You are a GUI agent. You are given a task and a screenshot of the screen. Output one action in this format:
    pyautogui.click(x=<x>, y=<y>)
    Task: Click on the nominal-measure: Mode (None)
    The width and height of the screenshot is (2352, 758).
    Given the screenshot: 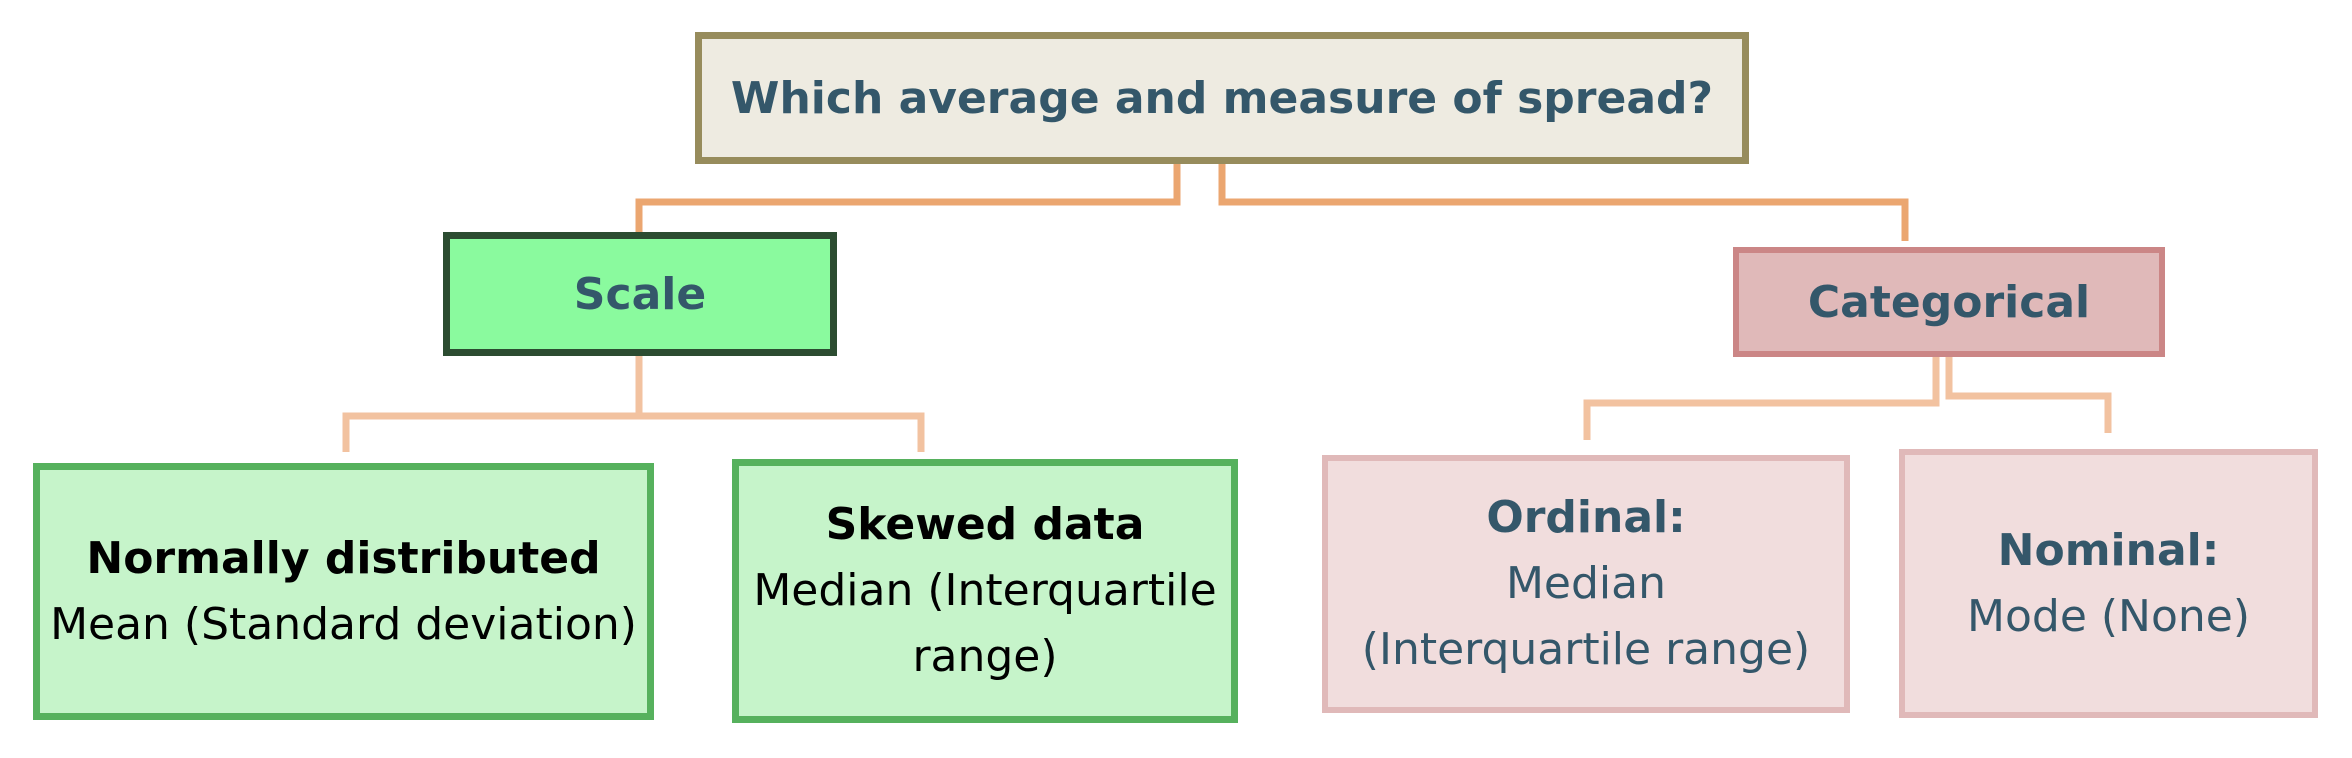 What is the action you would take?
    pyautogui.click(x=2108, y=616)
    